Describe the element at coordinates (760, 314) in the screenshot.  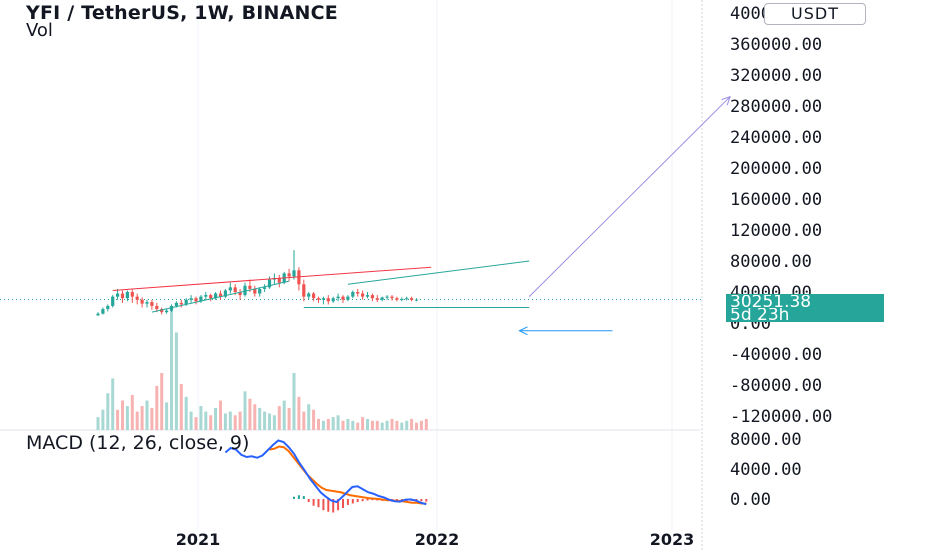
I see `bar-countdown: 5d 23h` at that location.